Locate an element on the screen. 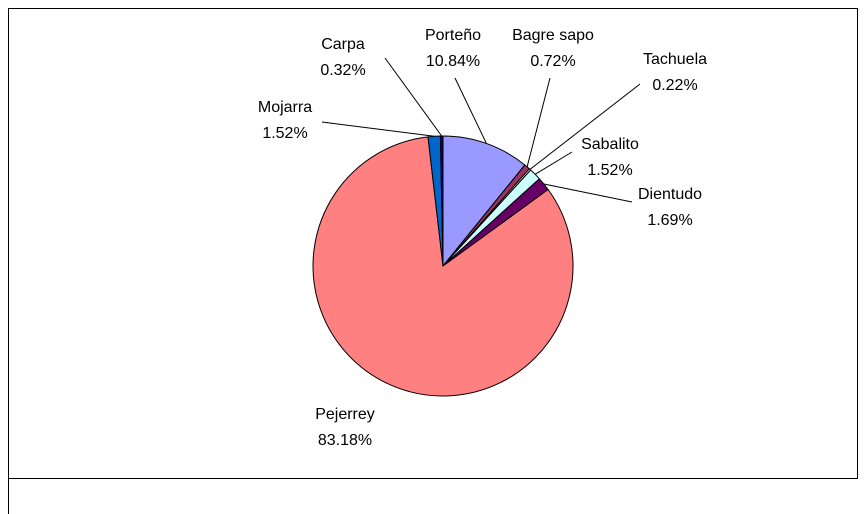 Image resolution: width=866 pixels, height=514 pixels. slice-value-label: 0.72% is located at coordinates (552, 61).